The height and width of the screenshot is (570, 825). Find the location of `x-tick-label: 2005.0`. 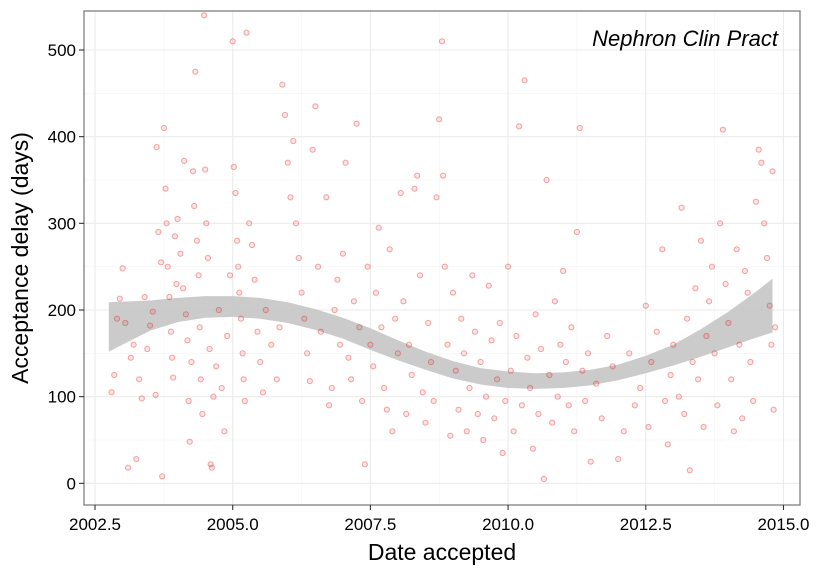

x-tick-label: 2005.0 is located at coordinates (233, 524).